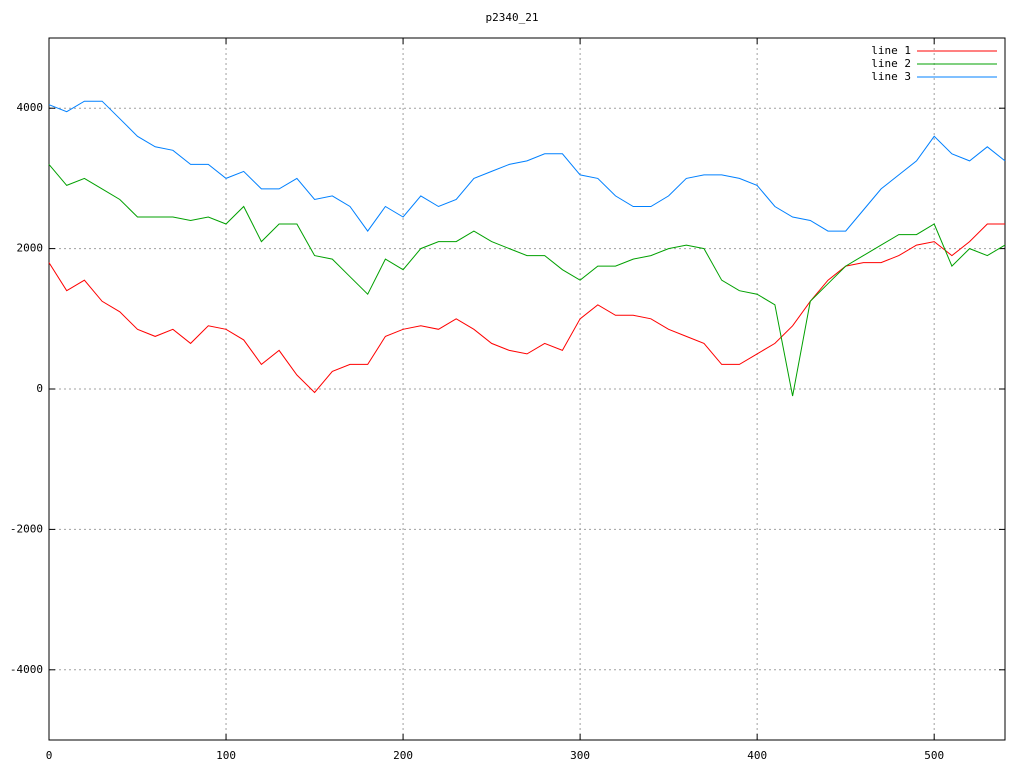 This screenshot has width=1024, height=768. What do you see at coordinates (512, 17) in the screenshot?
I see `chart-title: p2340_21` at bounding box center [512, 17].